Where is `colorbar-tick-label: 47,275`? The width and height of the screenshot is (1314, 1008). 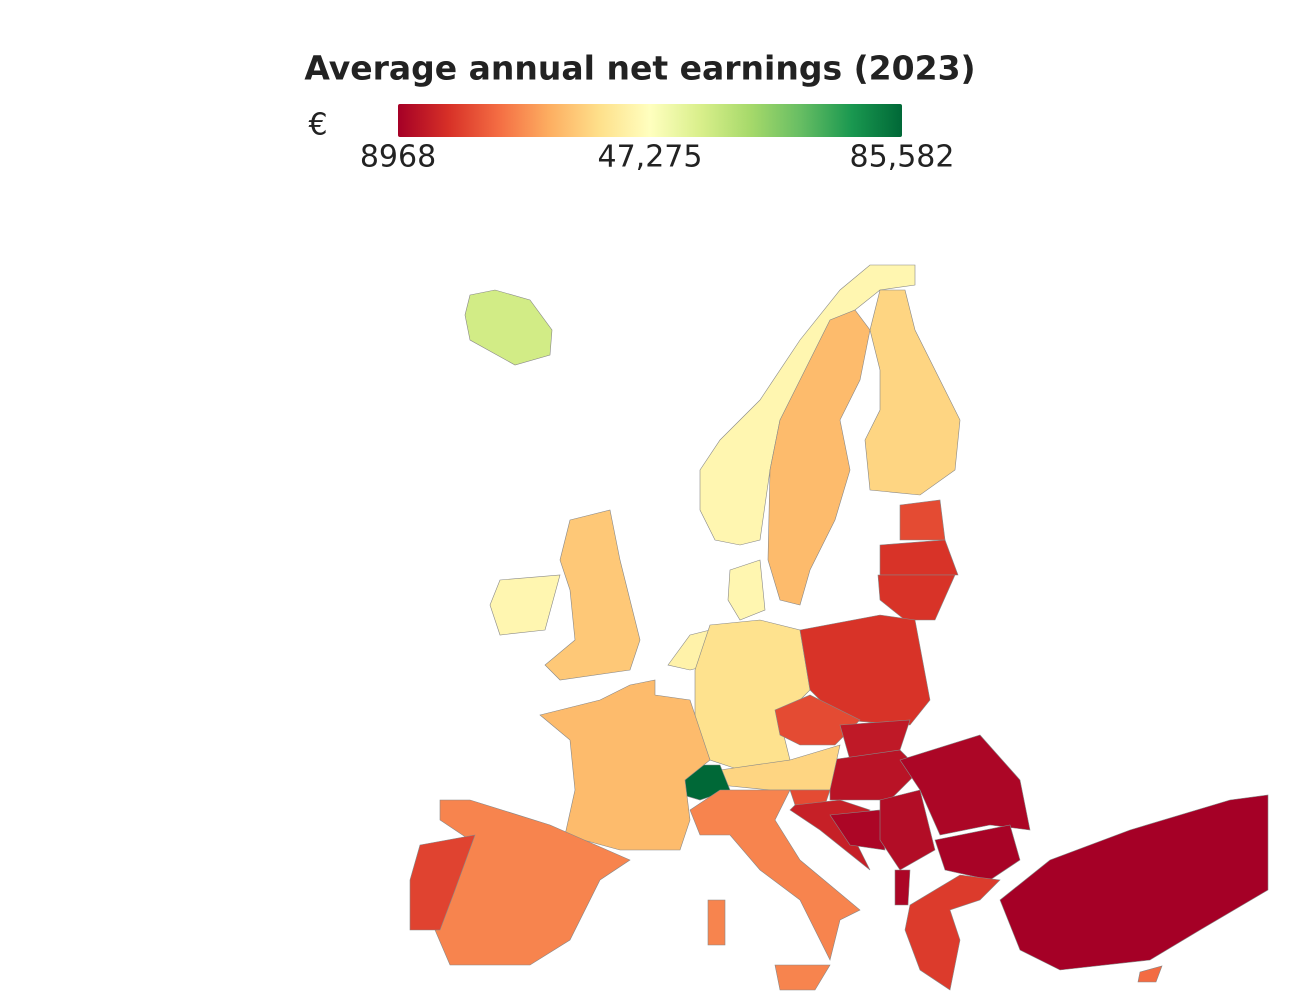
colorbar-tick-label: 47,275 is located at coordinates (650, 157).